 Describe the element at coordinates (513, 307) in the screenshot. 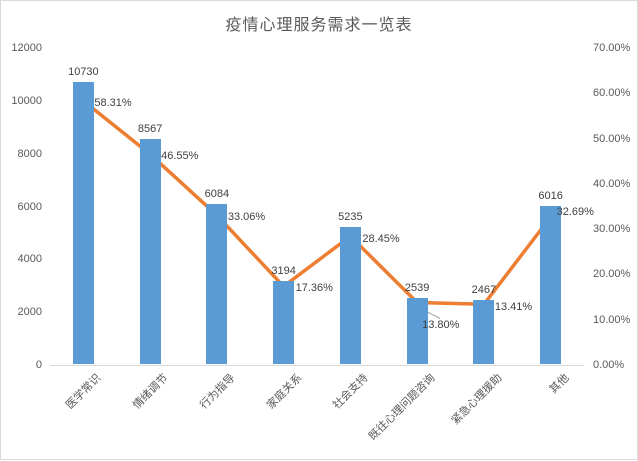

I see `line-percent-label: 13.41%` at that location.